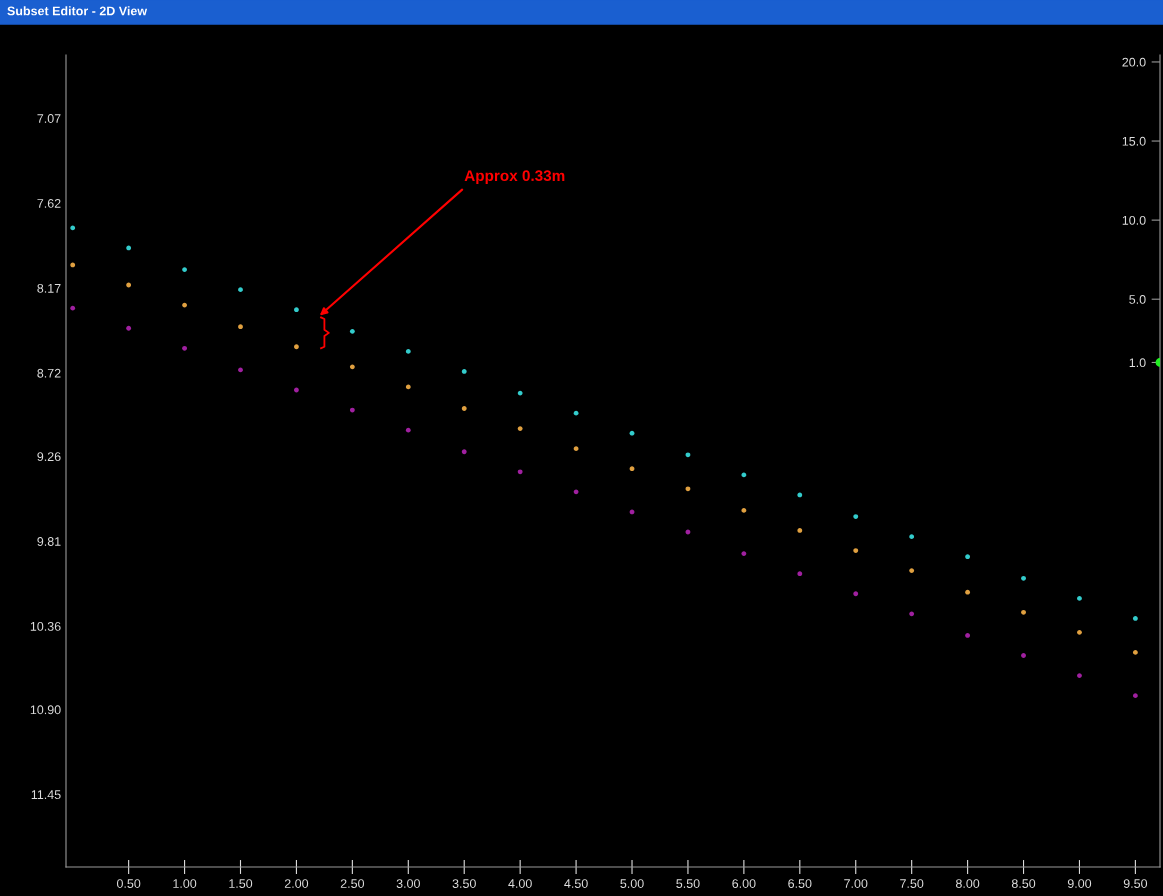  I want to click on y2-tick-label: 20.0, so click(1134, 62).